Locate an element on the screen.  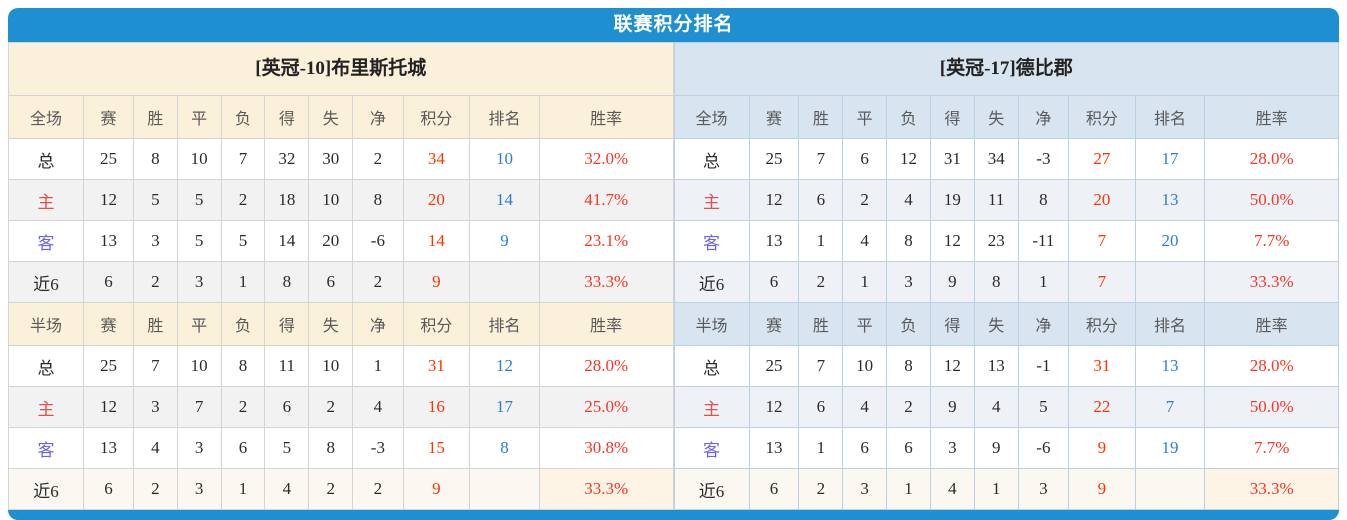
table-row: 近6 6 2 1 3 9 8 1 7 33.3% is located at coordinates (1006, 282).